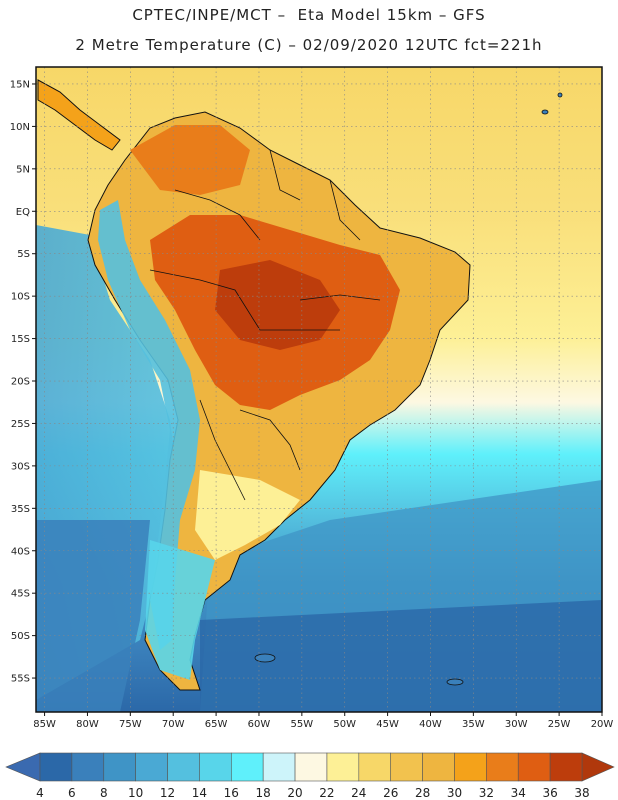 This screenshot has width=618, height=800. Describe the element at coordinates (422, 793) in the screenshot. I see `colorbar-label: 28` at that location.